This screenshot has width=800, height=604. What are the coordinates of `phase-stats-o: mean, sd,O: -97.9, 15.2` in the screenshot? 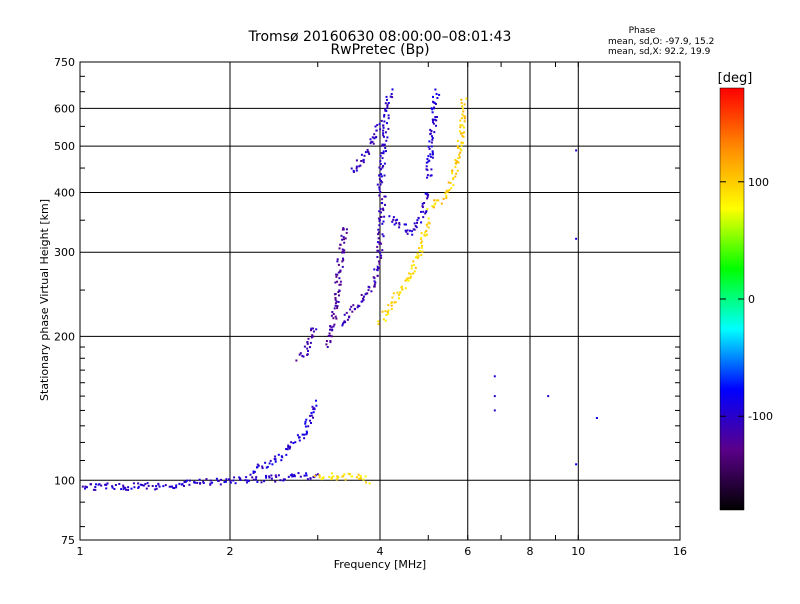 It's located at (661, 42).